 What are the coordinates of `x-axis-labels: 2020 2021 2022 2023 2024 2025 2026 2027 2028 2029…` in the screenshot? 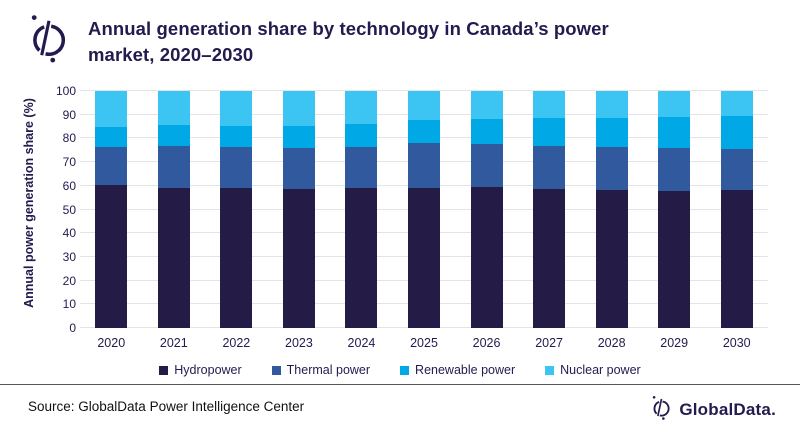 It's located at (424, 343).